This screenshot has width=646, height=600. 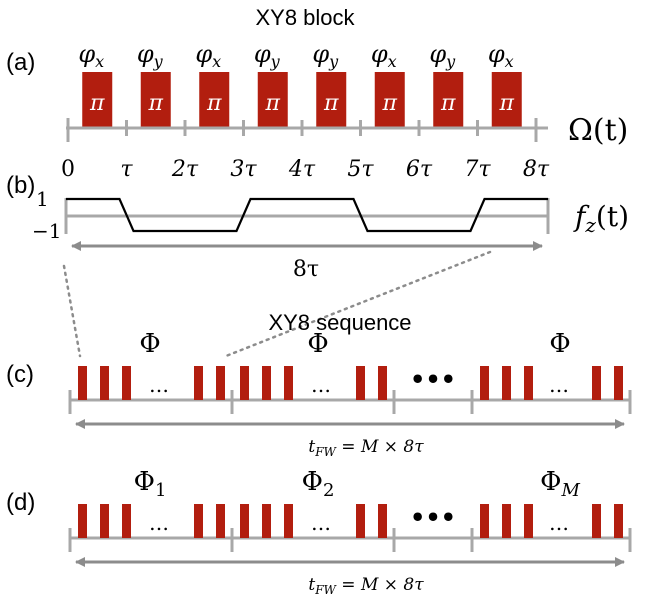 What do you see at coordinates (536, 169) in the screenshot?
I see `tick-label: 8τ` at bounding box center [536, 169].